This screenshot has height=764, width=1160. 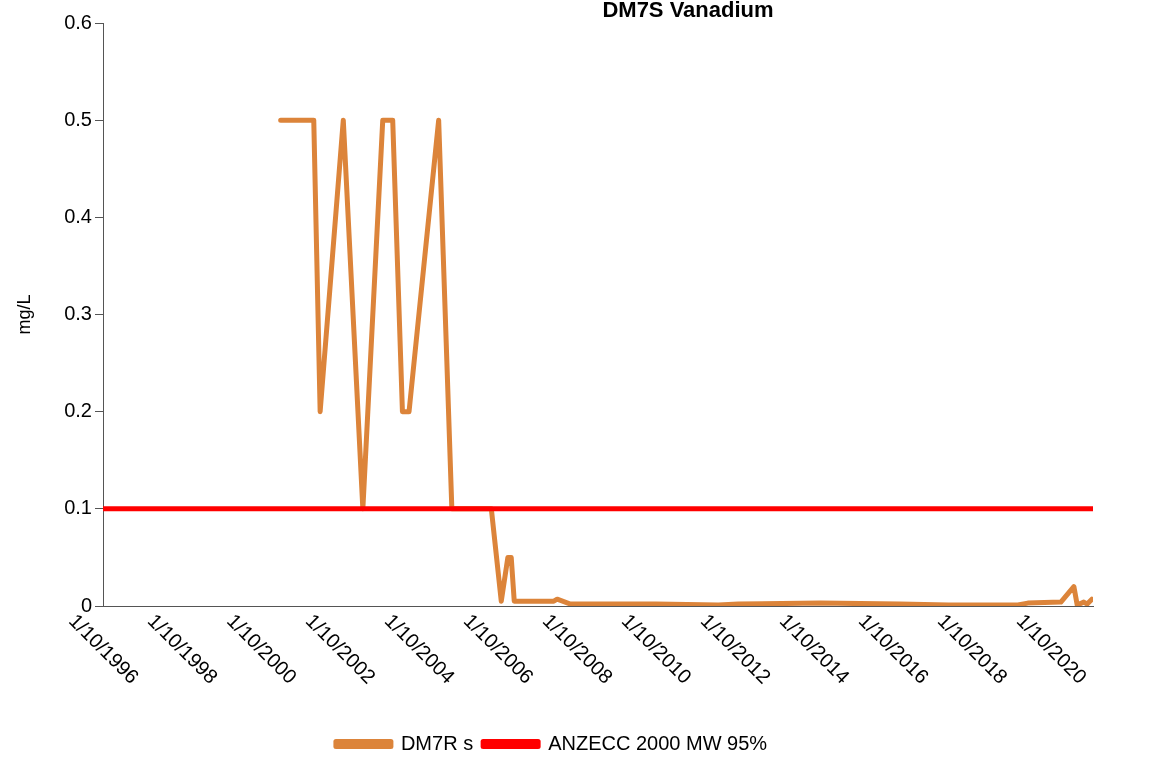 I want to click on y-tick-label: 0.1, so click(x=78, y=507).